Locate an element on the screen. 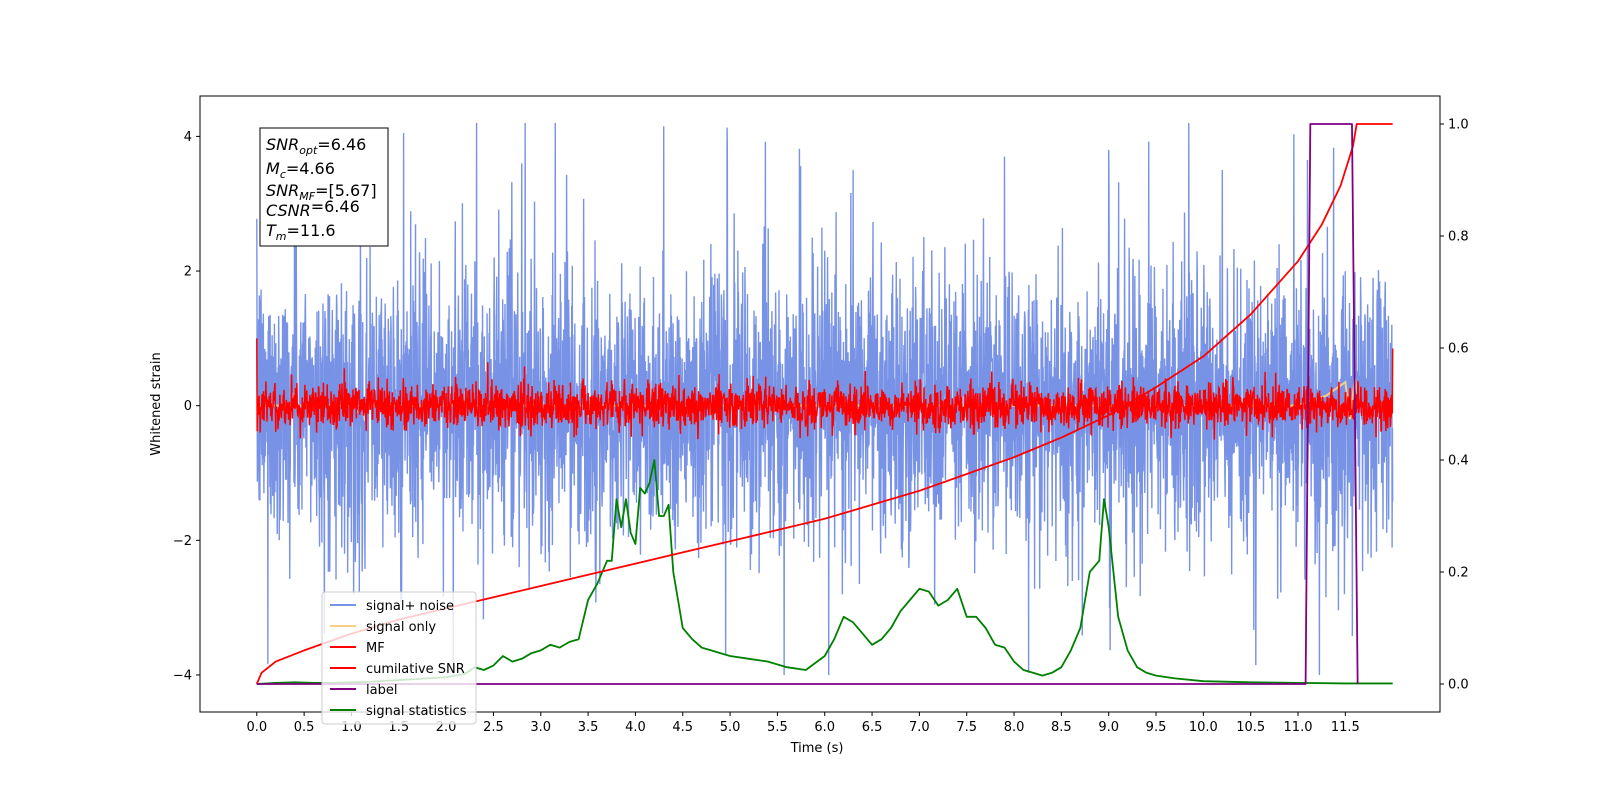  x-tick-label: 3.5 is located at coordinates (588, 727).